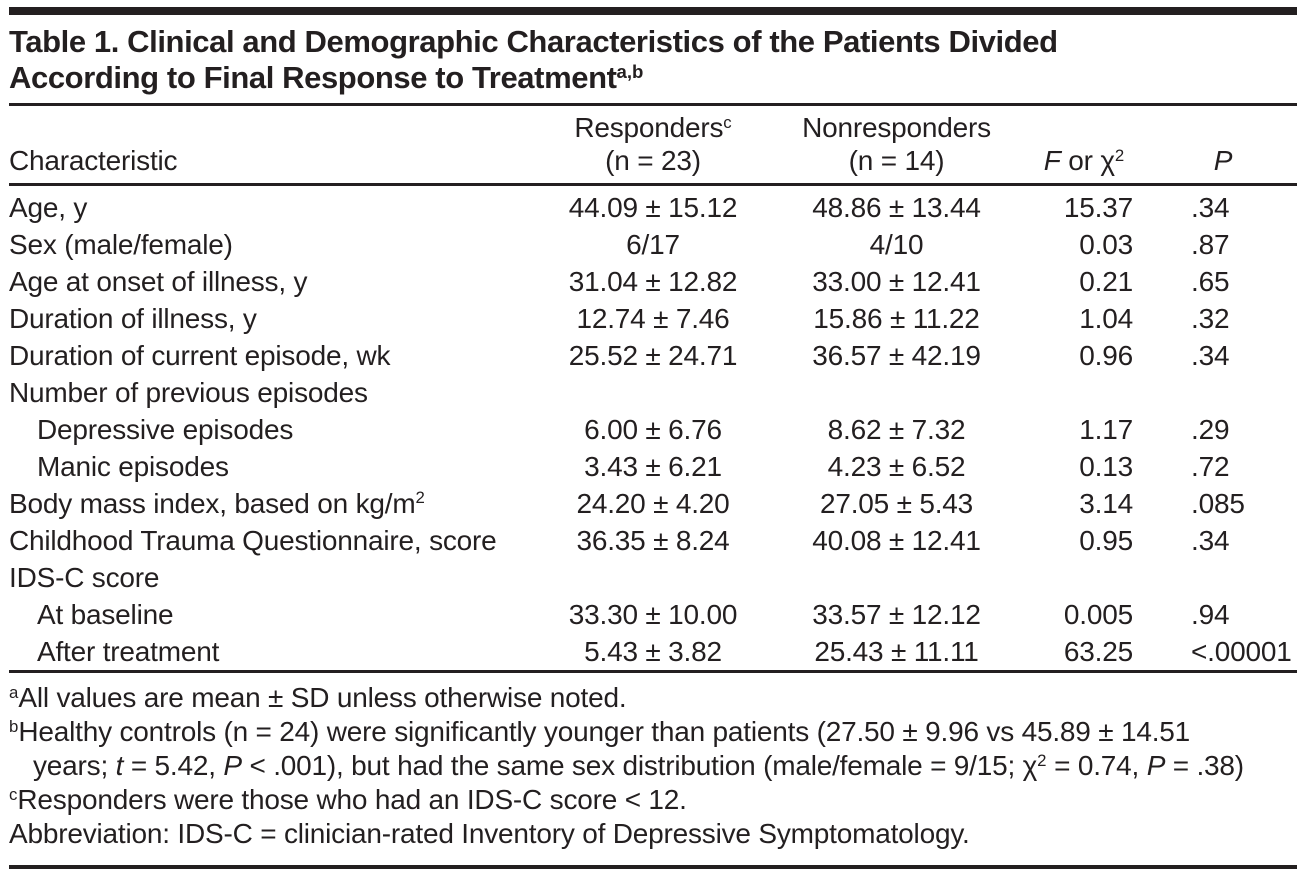  I want to click on cell-p-value: .34, so click(1210, 207).